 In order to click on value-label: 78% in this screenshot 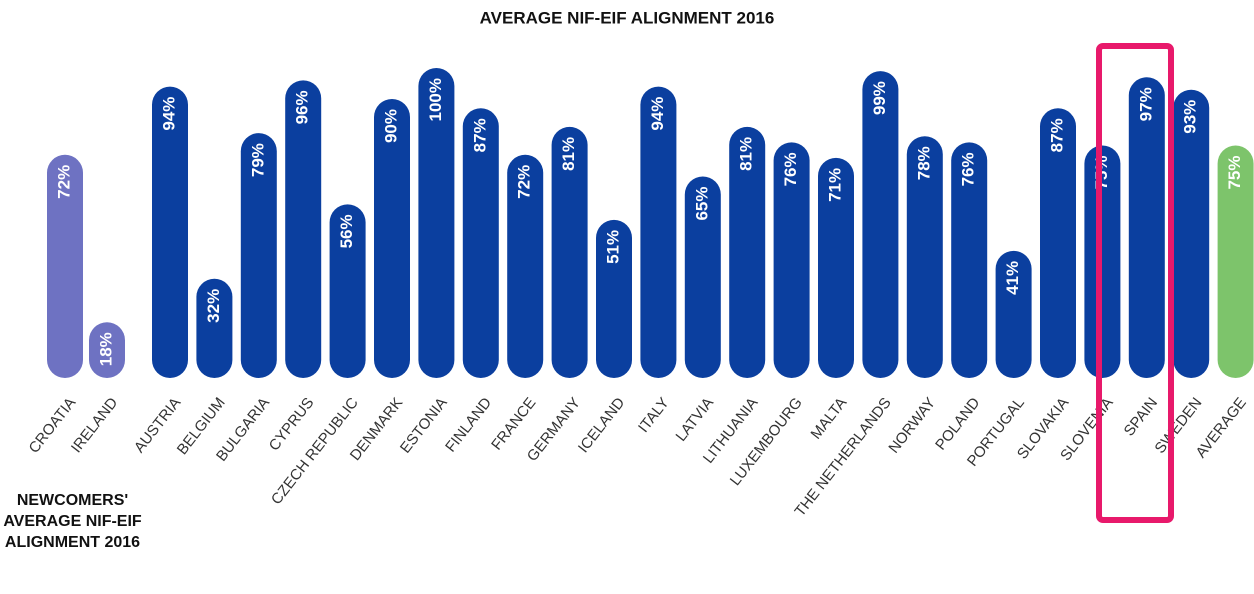, I will do `click(923, 163)`.